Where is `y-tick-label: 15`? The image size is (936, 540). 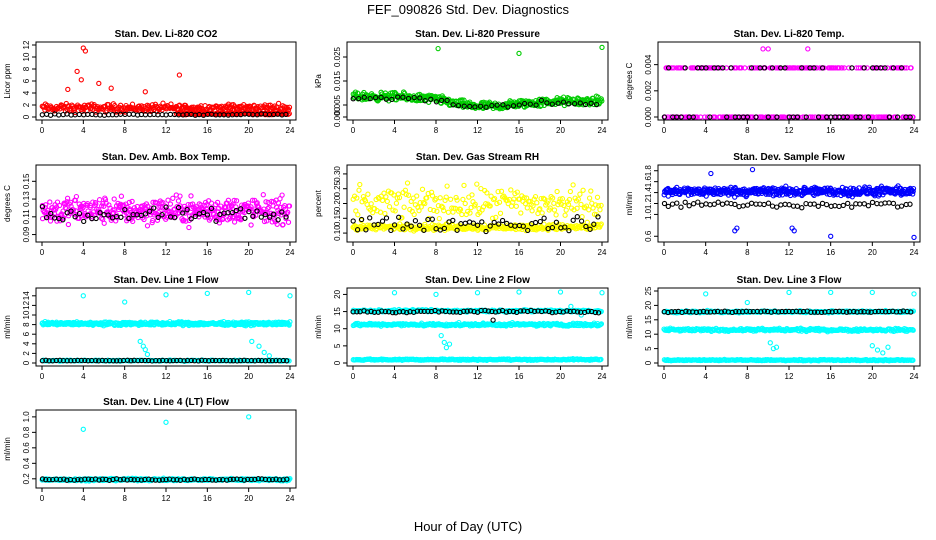 y-tick-label: 15 is located at coordinates (337, 311).